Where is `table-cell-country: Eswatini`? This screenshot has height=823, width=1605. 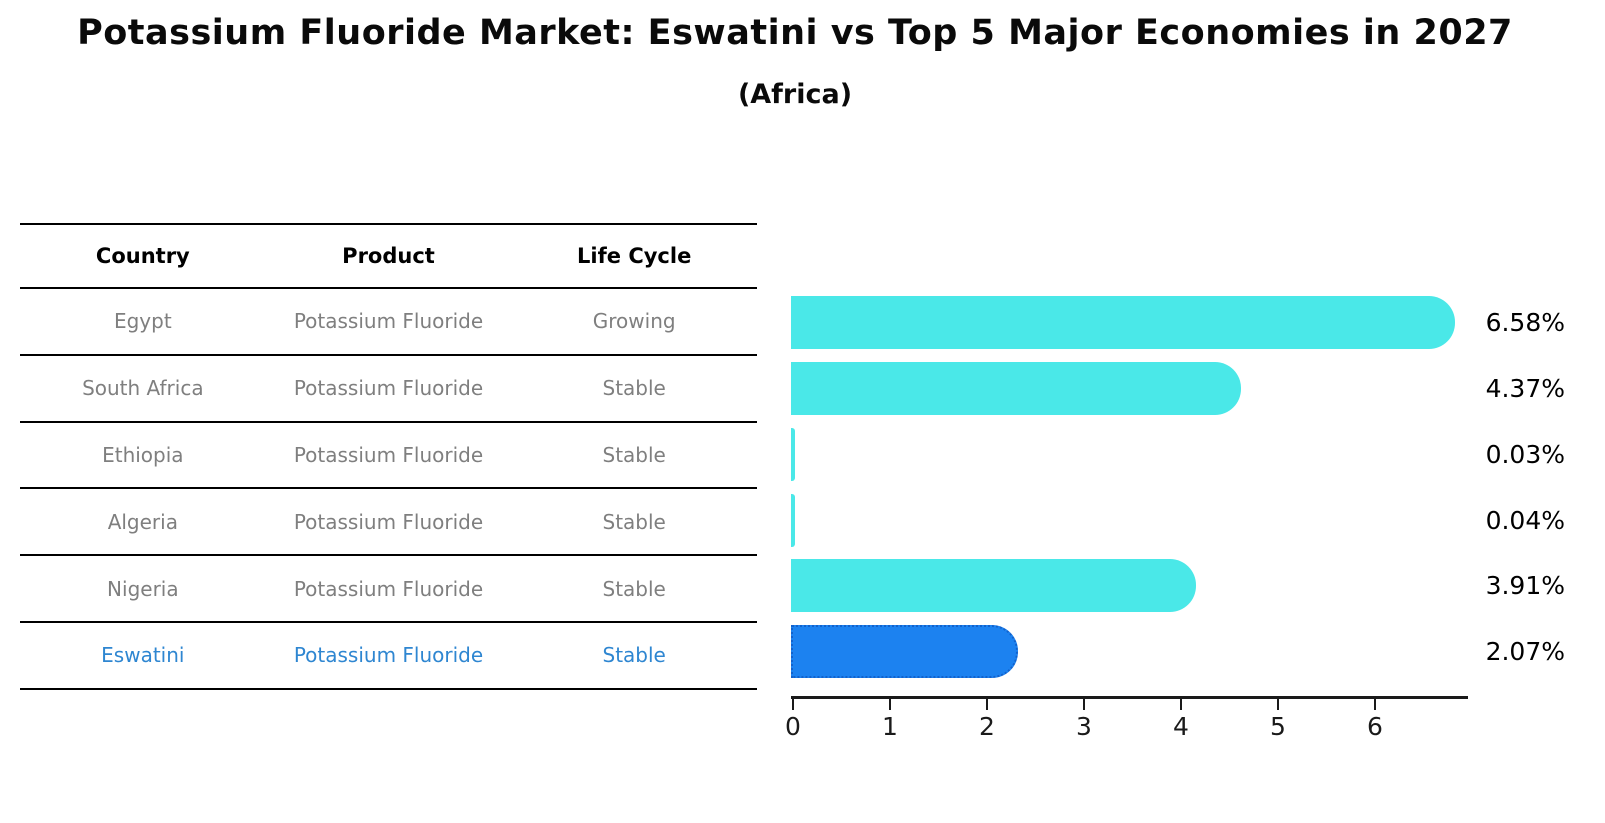 table-cell-country: Eswatini is located at coordinates (143, 655).